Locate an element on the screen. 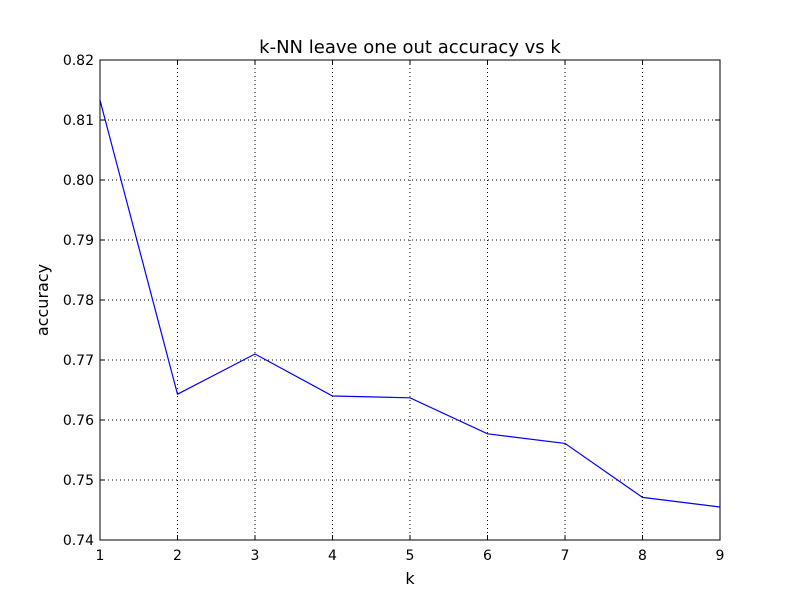 The width and height of the screenshot is (800, 600). x-tick-label: 8 is located at coordinates (642, 556).